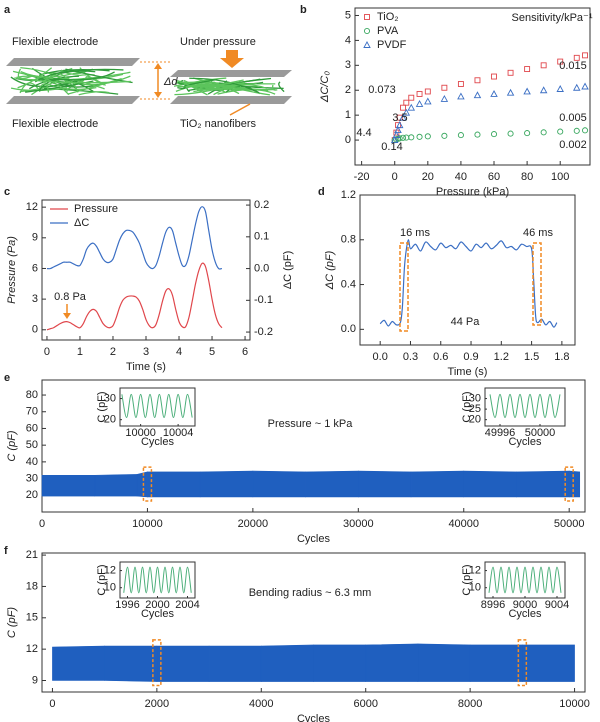 This screenshot has width=600, height=722. What do you see at coordinates (35, 238) in the screenshot?
I see `y-tick-label: 9` at bounding box center [35, 238].